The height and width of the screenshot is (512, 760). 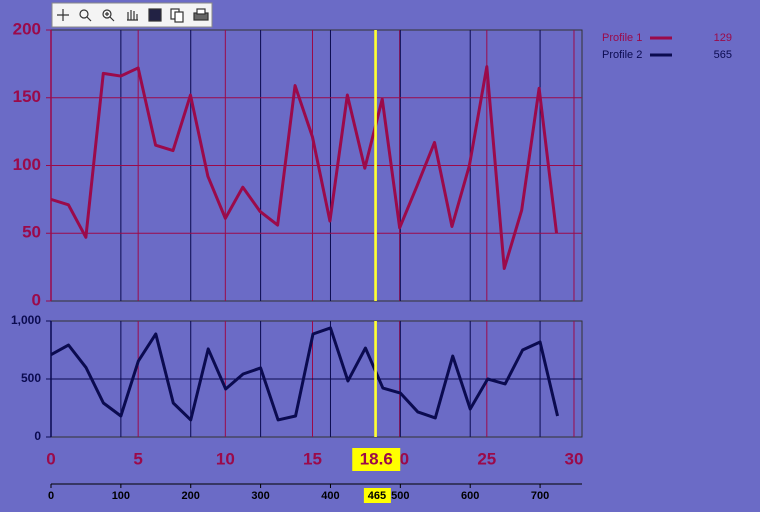 What do you see at coordinates (31, 378) in the screenshot?
I see `y-tick-label: 500` at bounding box center [31, 378].